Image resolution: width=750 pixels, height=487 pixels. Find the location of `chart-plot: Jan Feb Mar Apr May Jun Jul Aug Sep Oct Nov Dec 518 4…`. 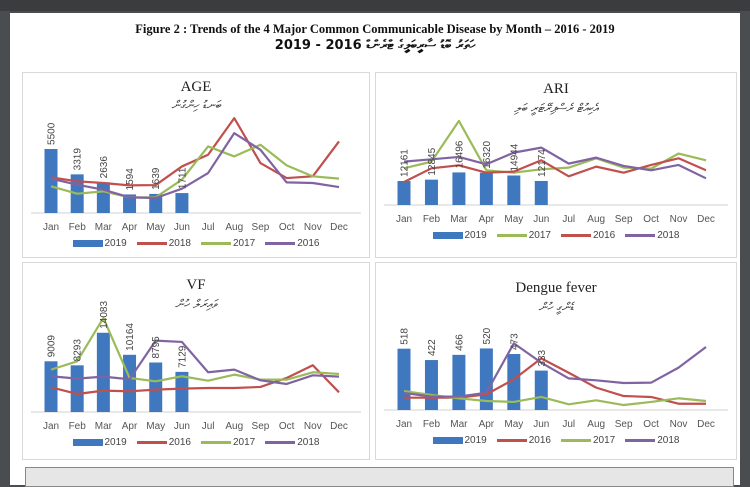

chart-plot: Jan Feb Mar Apr May Jun Jul Aug Sep Oct Nov Dec 518 4… is located at coordinates (556, 378).